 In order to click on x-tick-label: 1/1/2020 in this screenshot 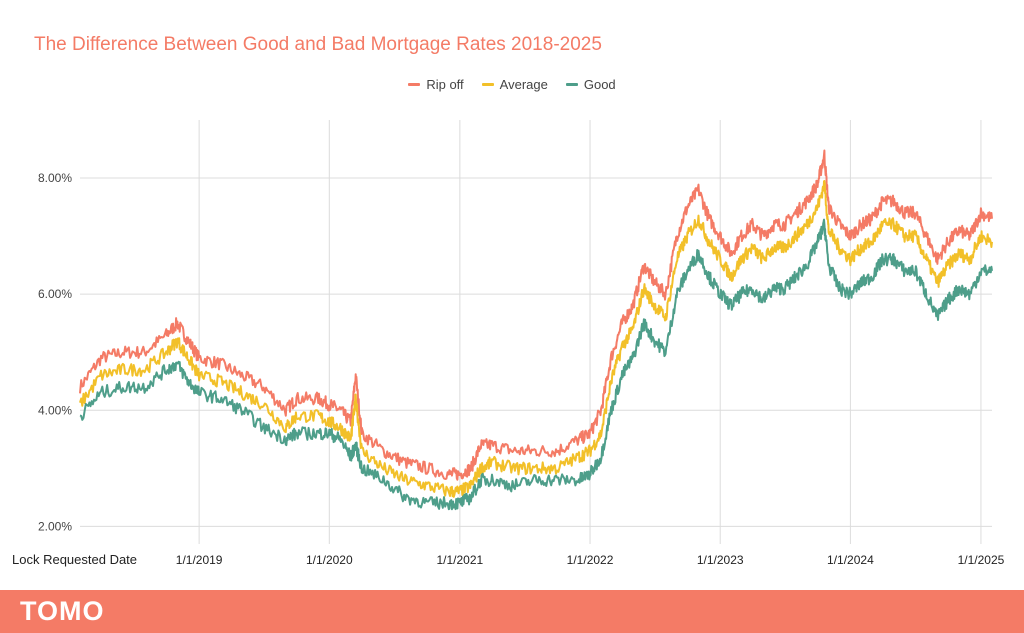, I will do `click(329, 560)`.